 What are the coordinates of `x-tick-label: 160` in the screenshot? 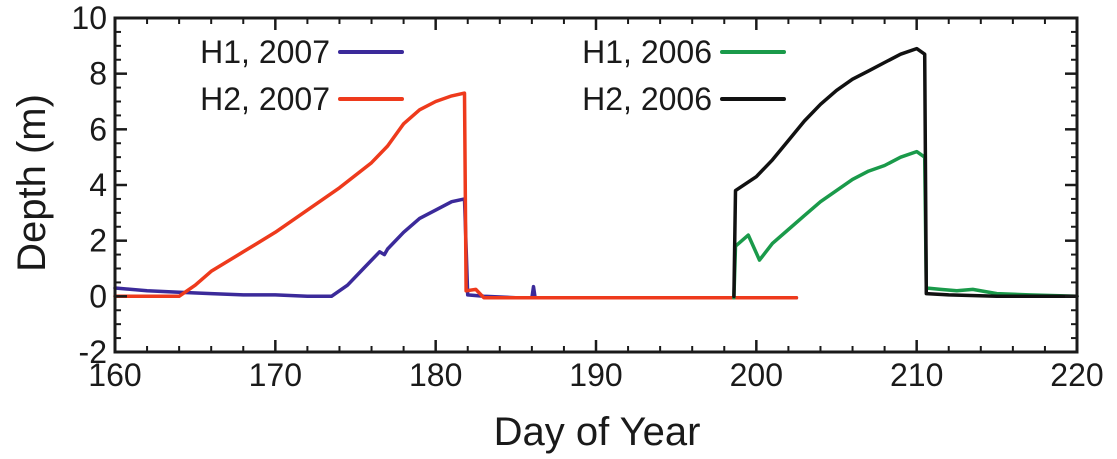 It's located at (114, 375).